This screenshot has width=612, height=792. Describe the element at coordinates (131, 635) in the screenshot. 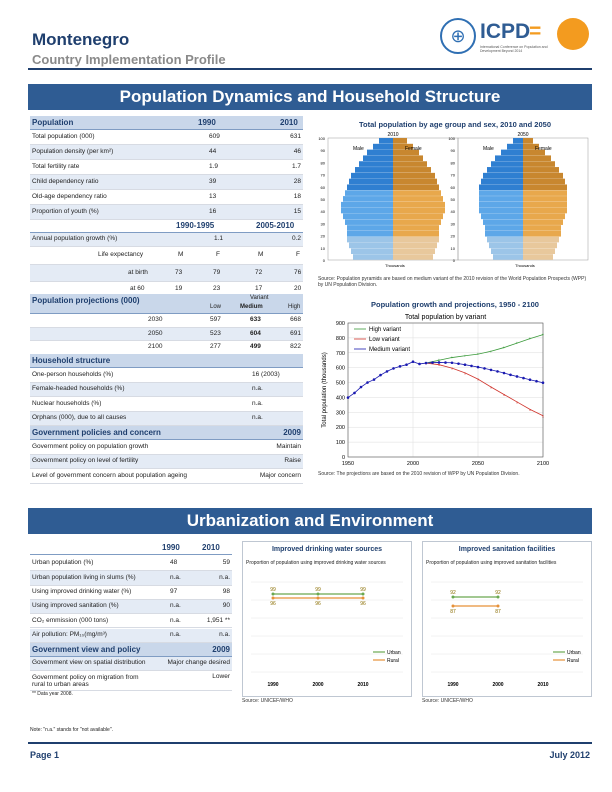

I see `urban-row: Air pollution: PM₁₀(mg/m³) n.a. n.a.` at that location.